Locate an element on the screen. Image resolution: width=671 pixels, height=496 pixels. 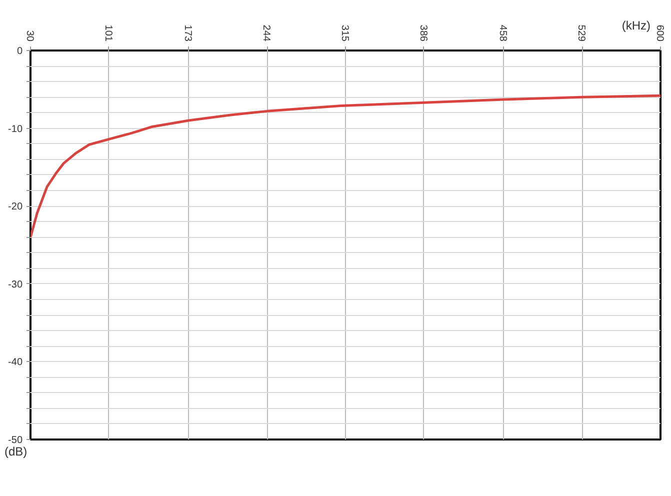
y-tick-label: -20 is located at coordinates (15, 207).